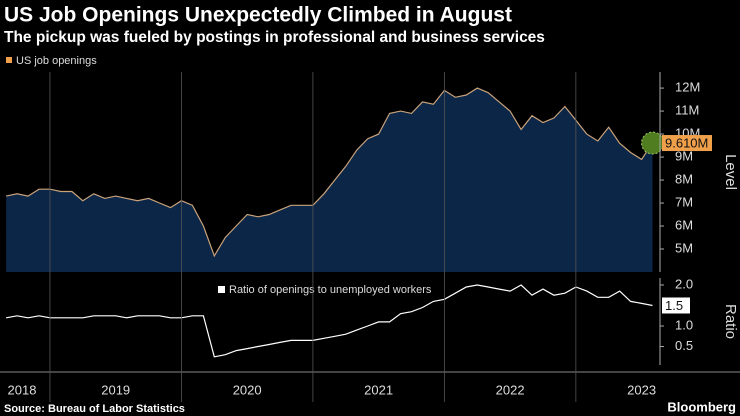  Describe the element at coordinates (22, 389) in the screenshot. I see `x-tick-label: 2018` at that location.